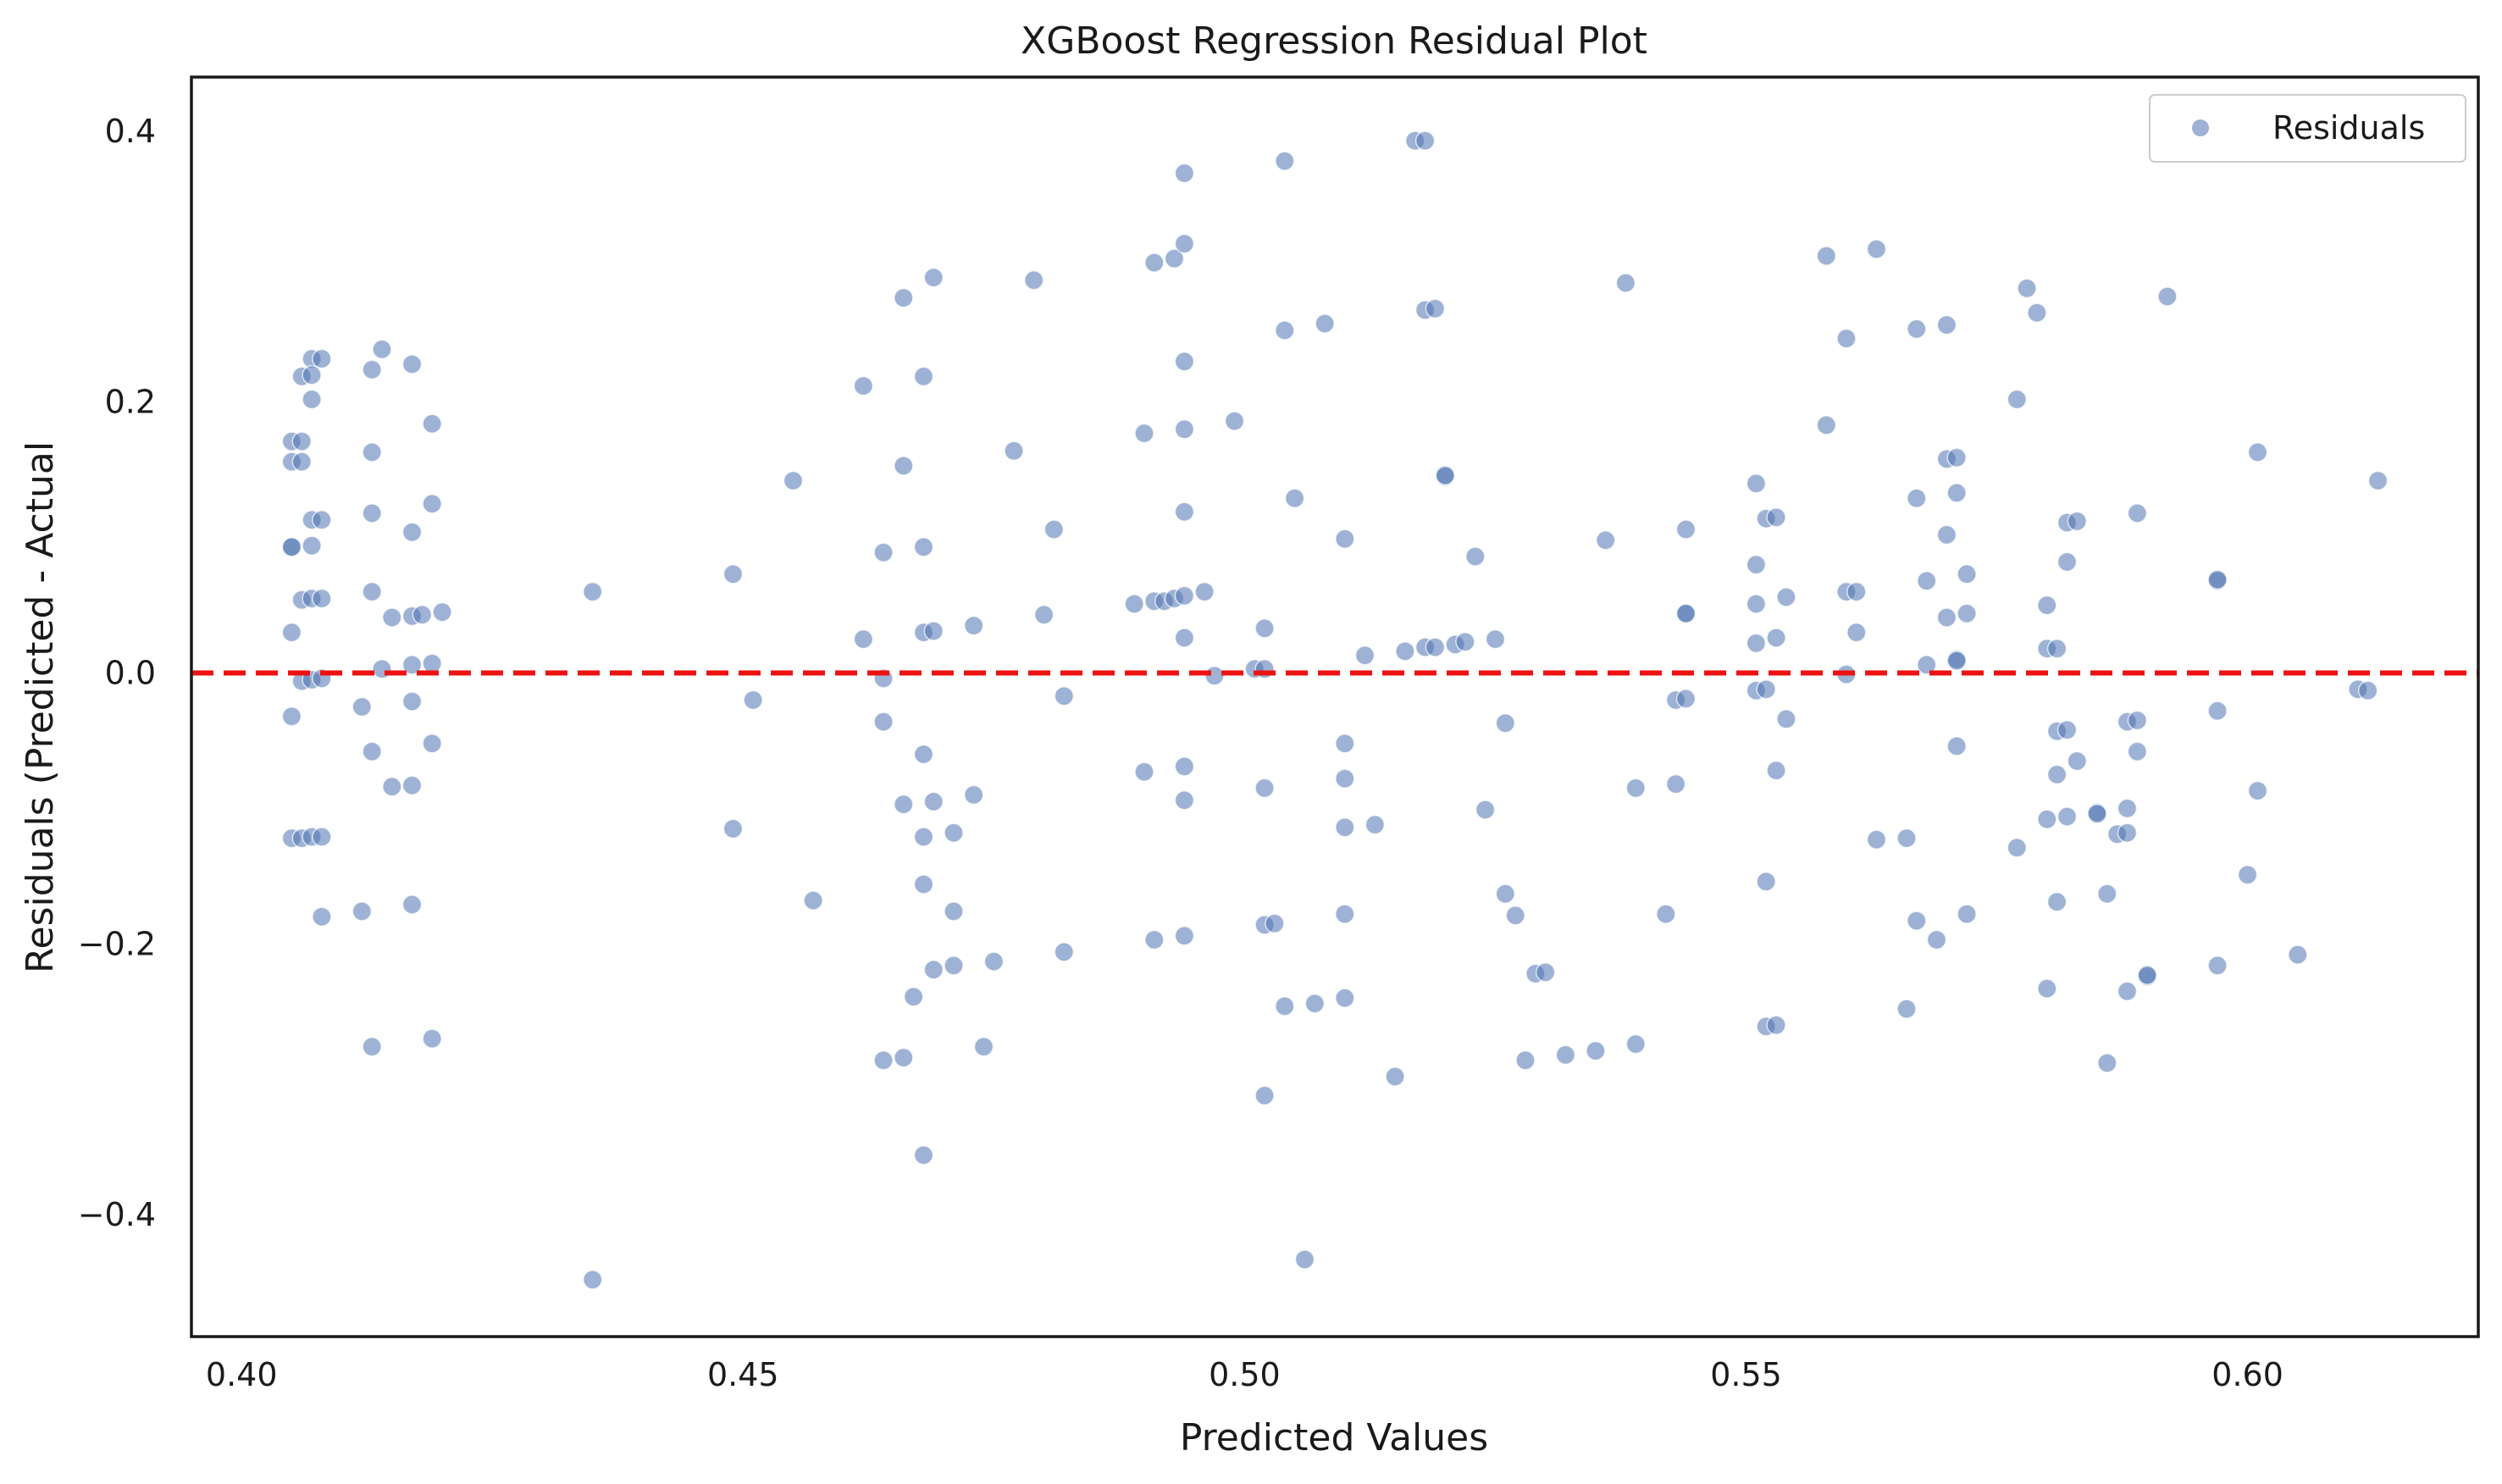 Image resolution: width=2502 pixels, height=1484 pixels. What do you see at coordinates (1746, 1374) in the screenshot?
I see `x-tick-label: 0.55` at bounding box center [1746, 1374].